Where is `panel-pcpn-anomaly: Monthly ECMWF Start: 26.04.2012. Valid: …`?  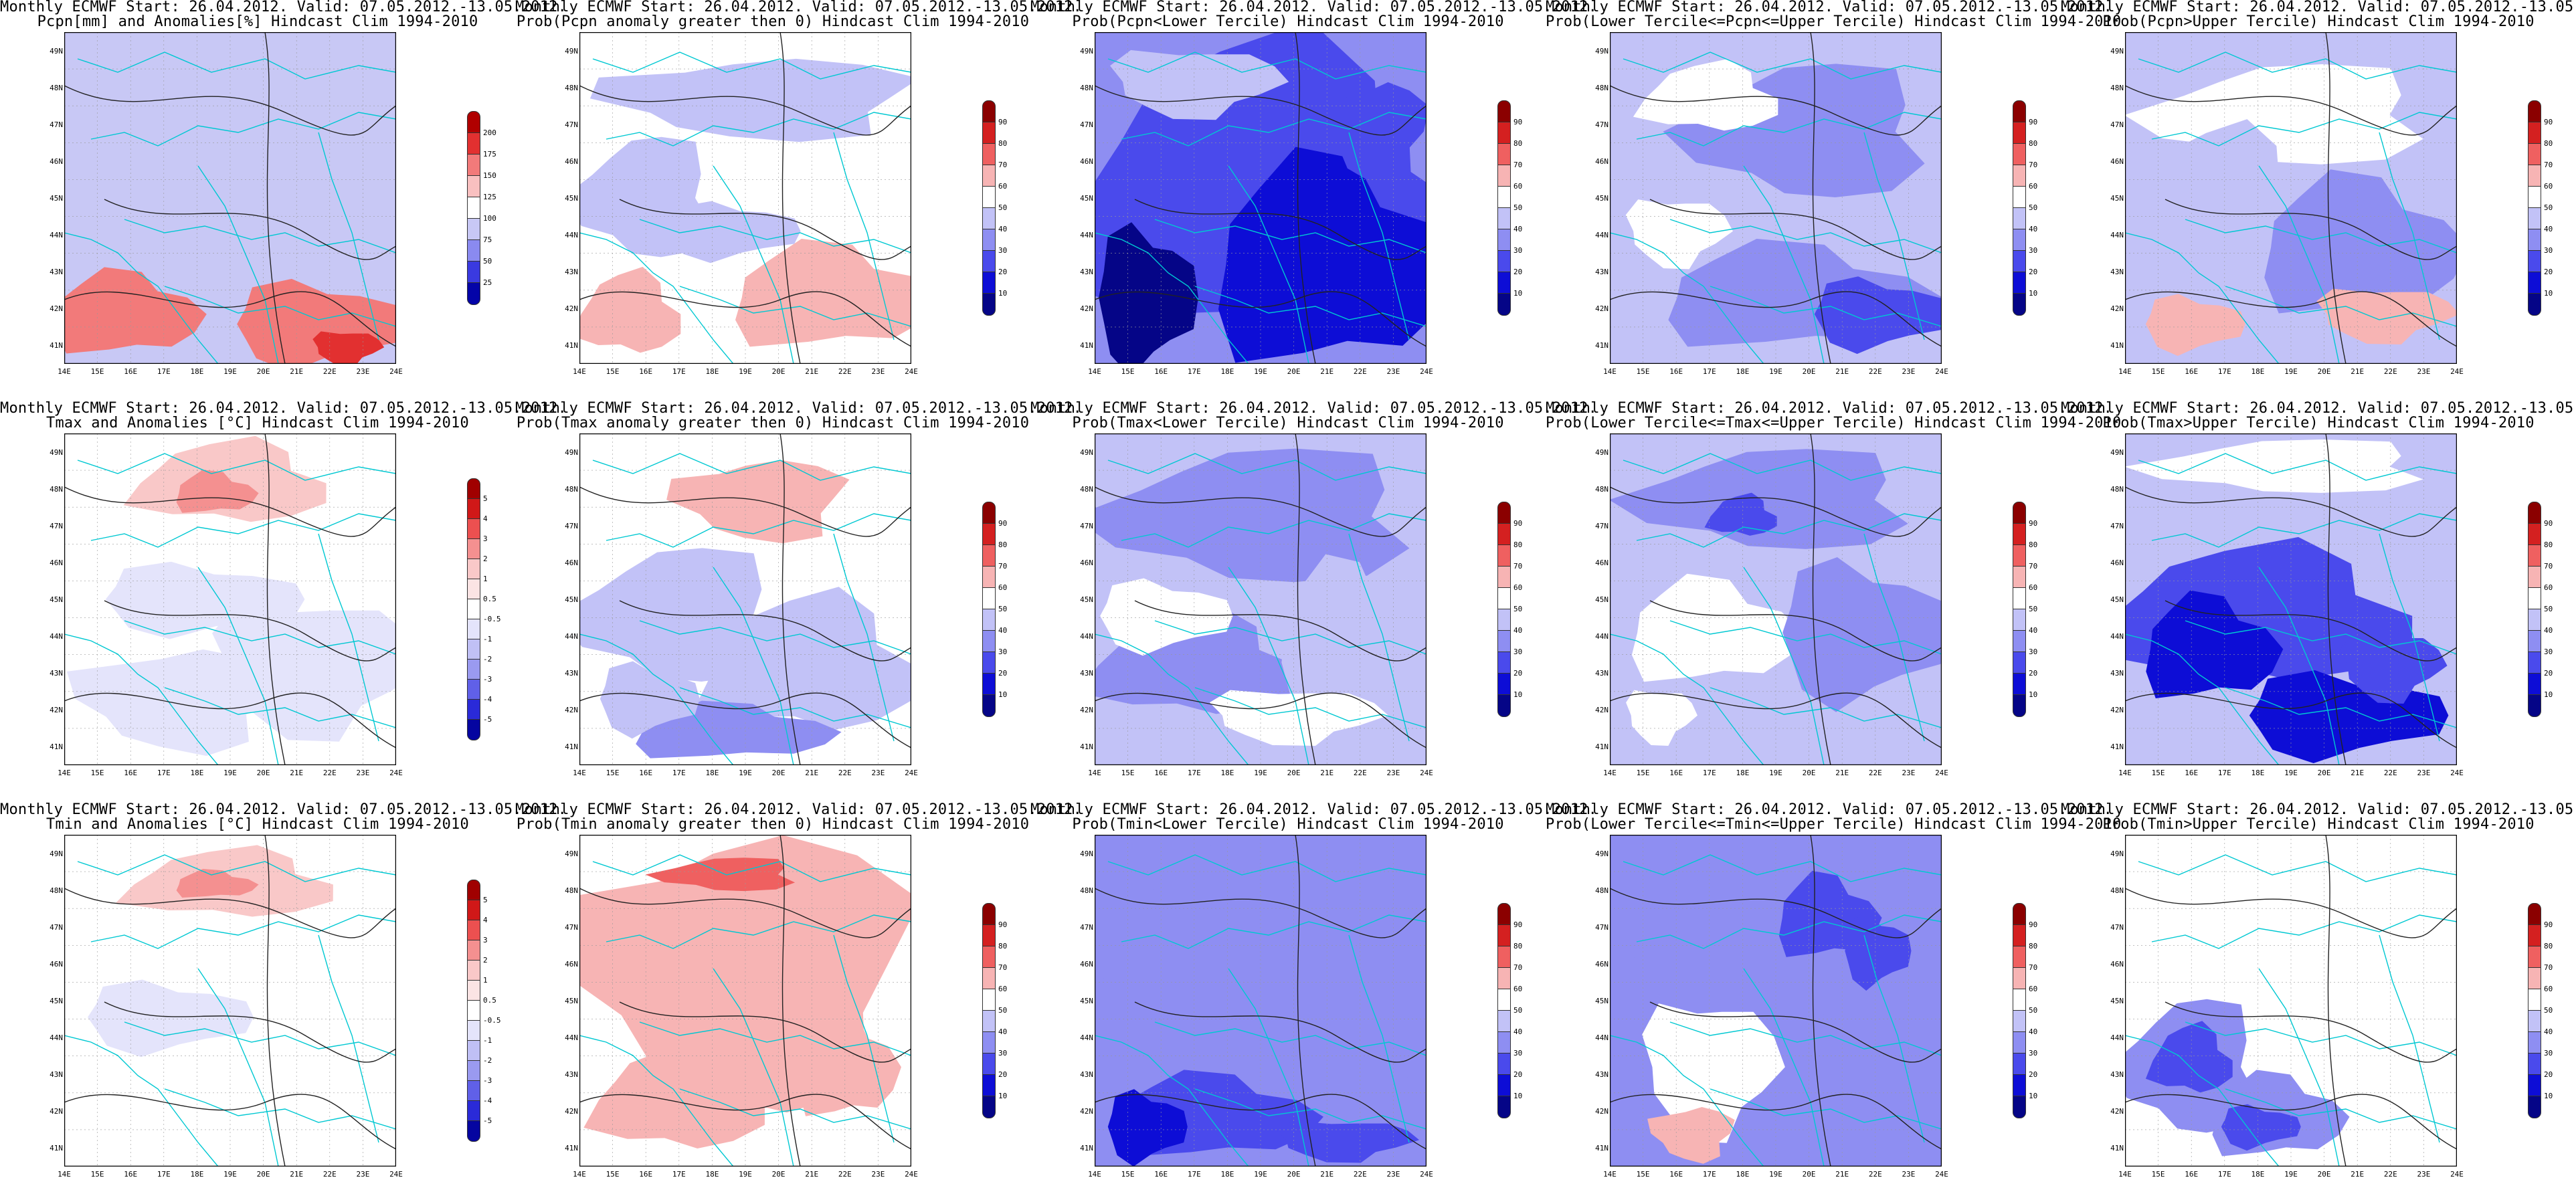
panel-pcpn-anomaly: Monthly ECMWF Start: 26.04.2012. Valid: … is located at coordinates (283, 200).